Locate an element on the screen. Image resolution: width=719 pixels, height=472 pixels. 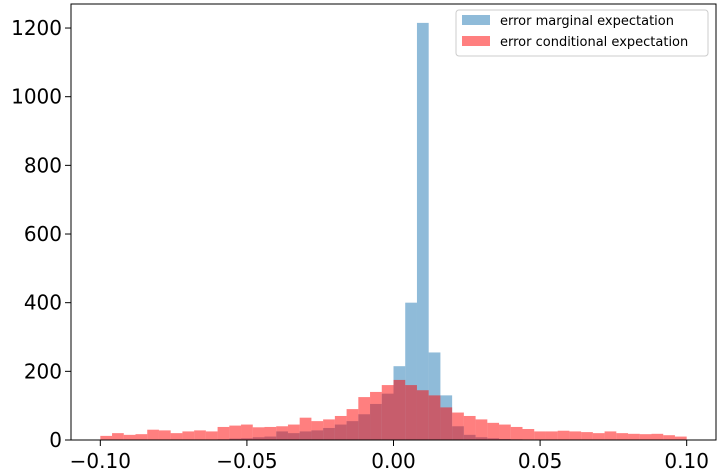
y-tick-label: 200 is located at coordinates (43, 371).